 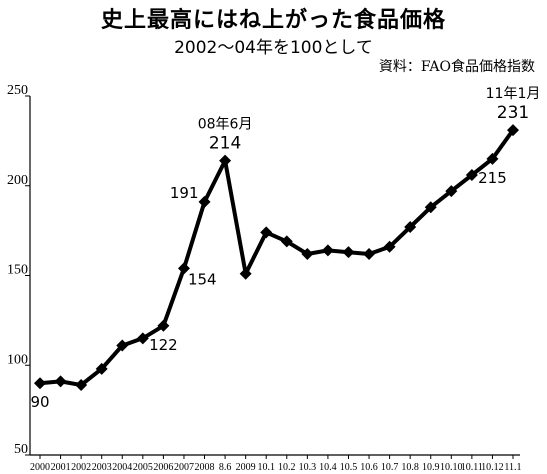 What do you see at coordinates (328, 467) in the screenshot?
I see `x-tick-label: 10.4` at bounding box center [328, 467].